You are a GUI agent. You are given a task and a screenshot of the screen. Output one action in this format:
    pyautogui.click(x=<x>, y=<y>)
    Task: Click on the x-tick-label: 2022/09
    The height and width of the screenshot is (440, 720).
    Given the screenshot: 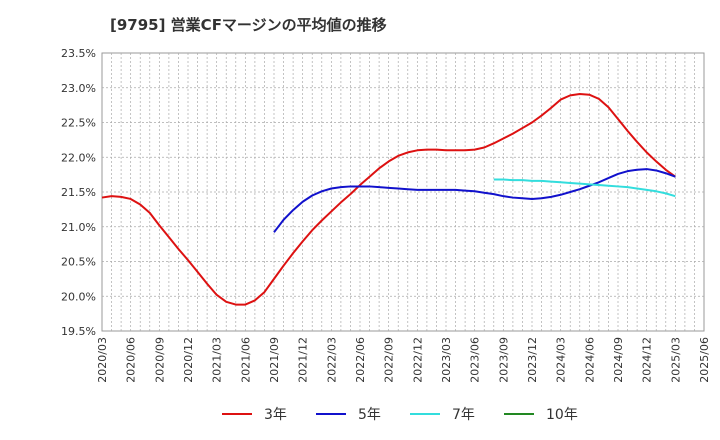 What is the action you would take?
    pyautogui.click(x=389, y=360)
    